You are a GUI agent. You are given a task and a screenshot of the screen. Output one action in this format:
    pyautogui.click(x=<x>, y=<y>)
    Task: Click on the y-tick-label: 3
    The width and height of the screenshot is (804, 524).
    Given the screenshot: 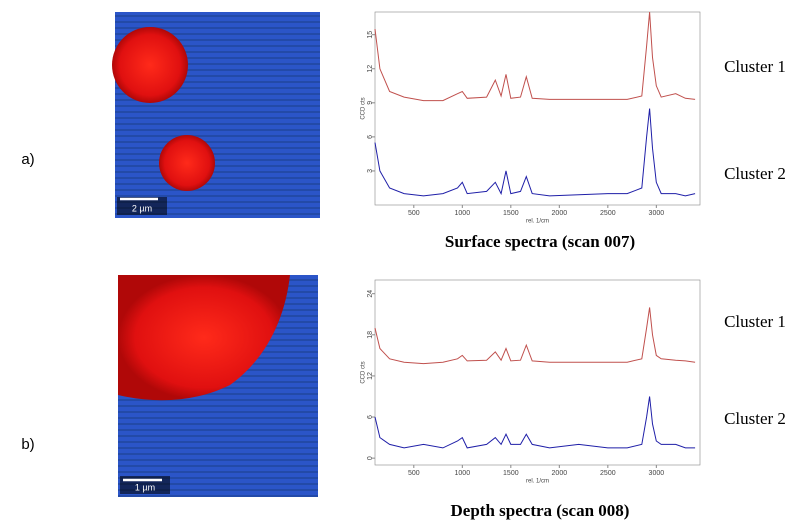 What is the action you would take?
    pyautogui.click(x=370, y=171)
    